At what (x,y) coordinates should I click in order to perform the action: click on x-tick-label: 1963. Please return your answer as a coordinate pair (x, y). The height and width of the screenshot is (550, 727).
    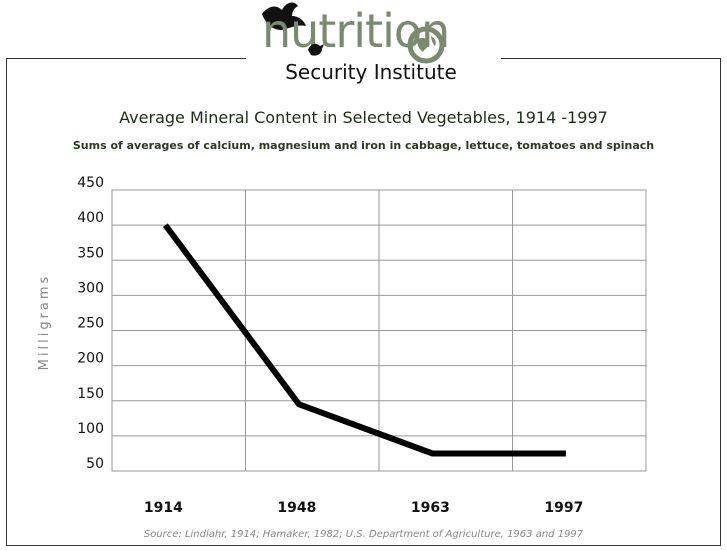
    Looking at the image, I should click on (430, 508).